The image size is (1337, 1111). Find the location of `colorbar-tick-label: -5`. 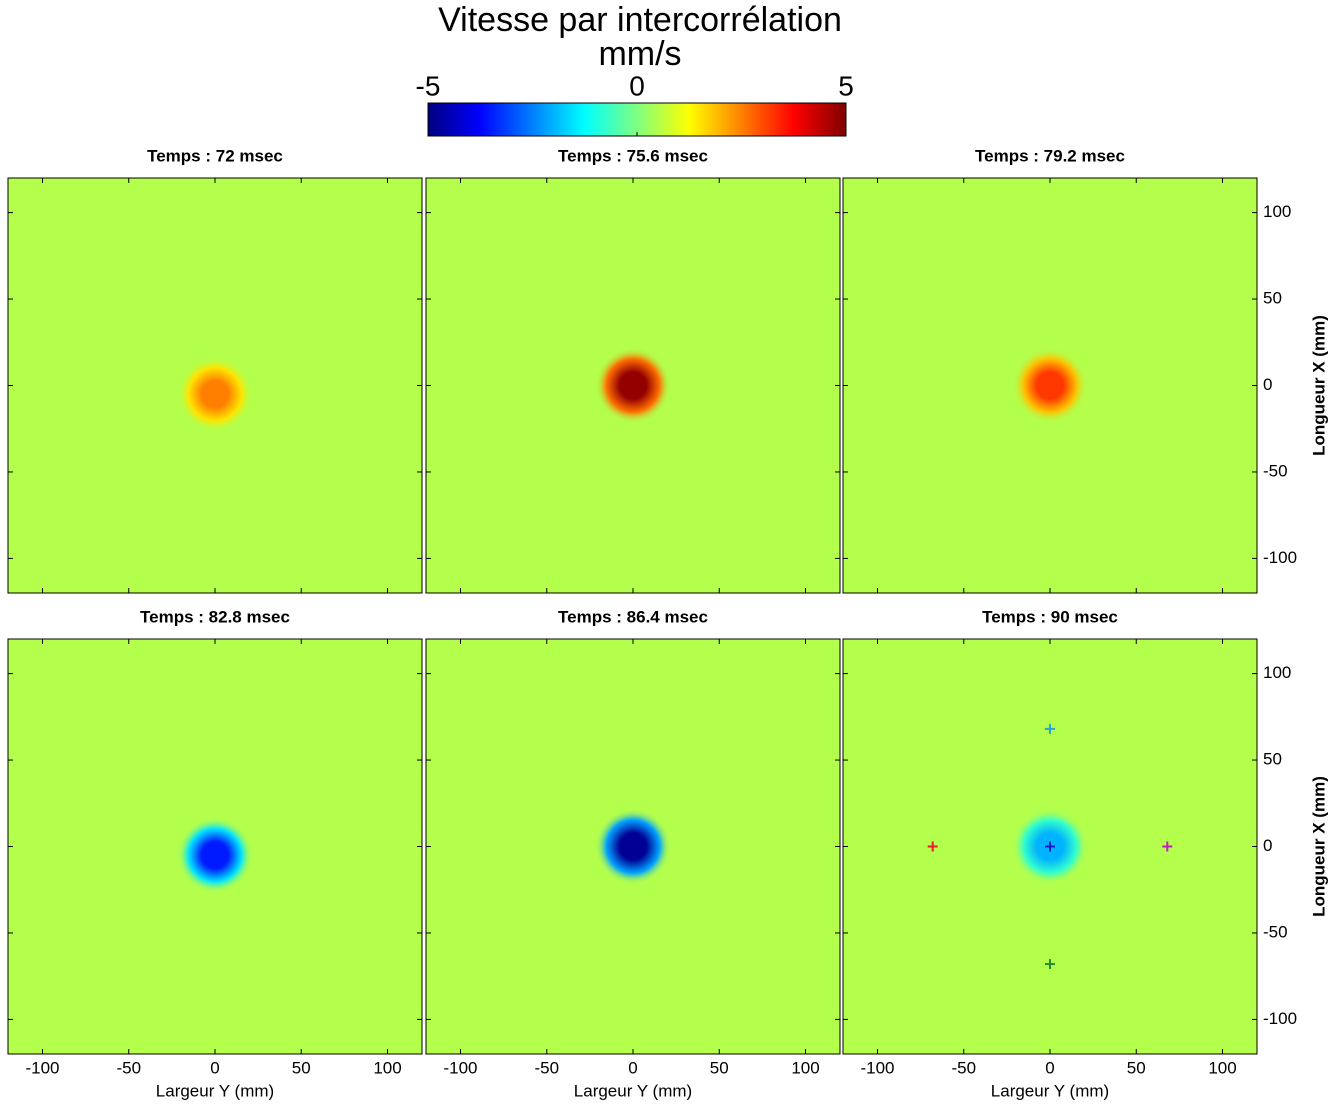

colorbar-tick-label: -5 is located at coordinates (428, 85).